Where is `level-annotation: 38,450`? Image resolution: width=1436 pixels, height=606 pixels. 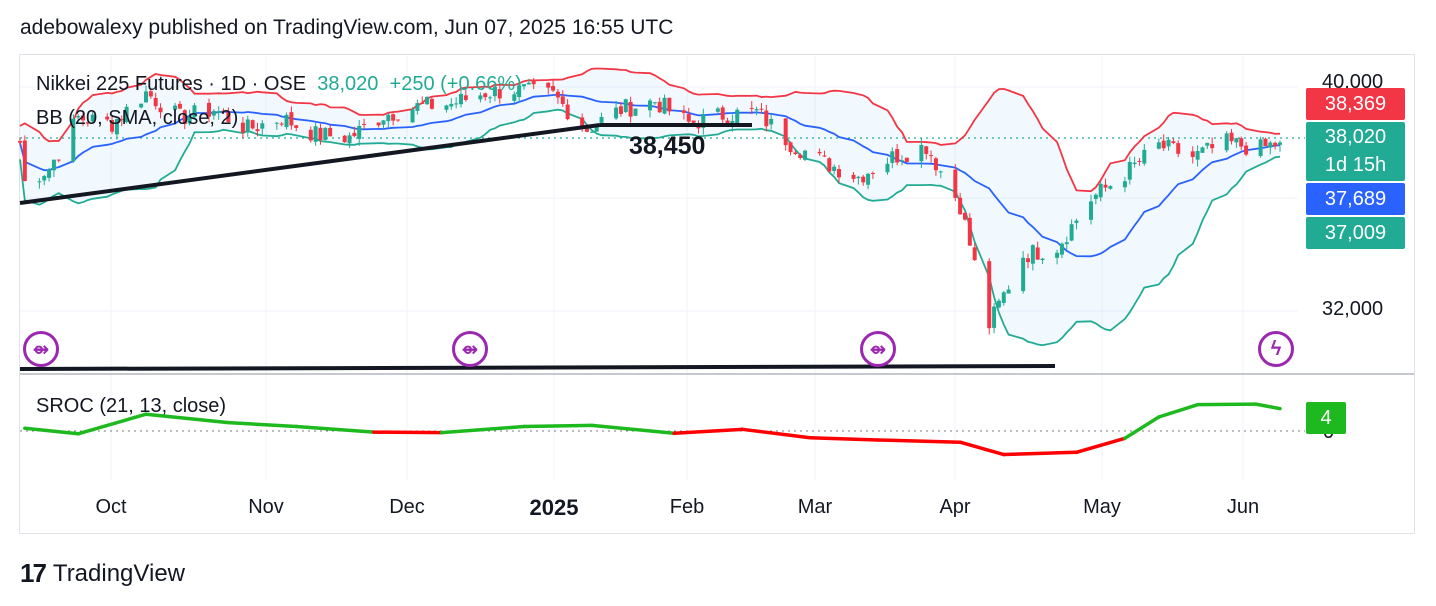
level-annotation: 38,450 is located at coordinates (667, 146).